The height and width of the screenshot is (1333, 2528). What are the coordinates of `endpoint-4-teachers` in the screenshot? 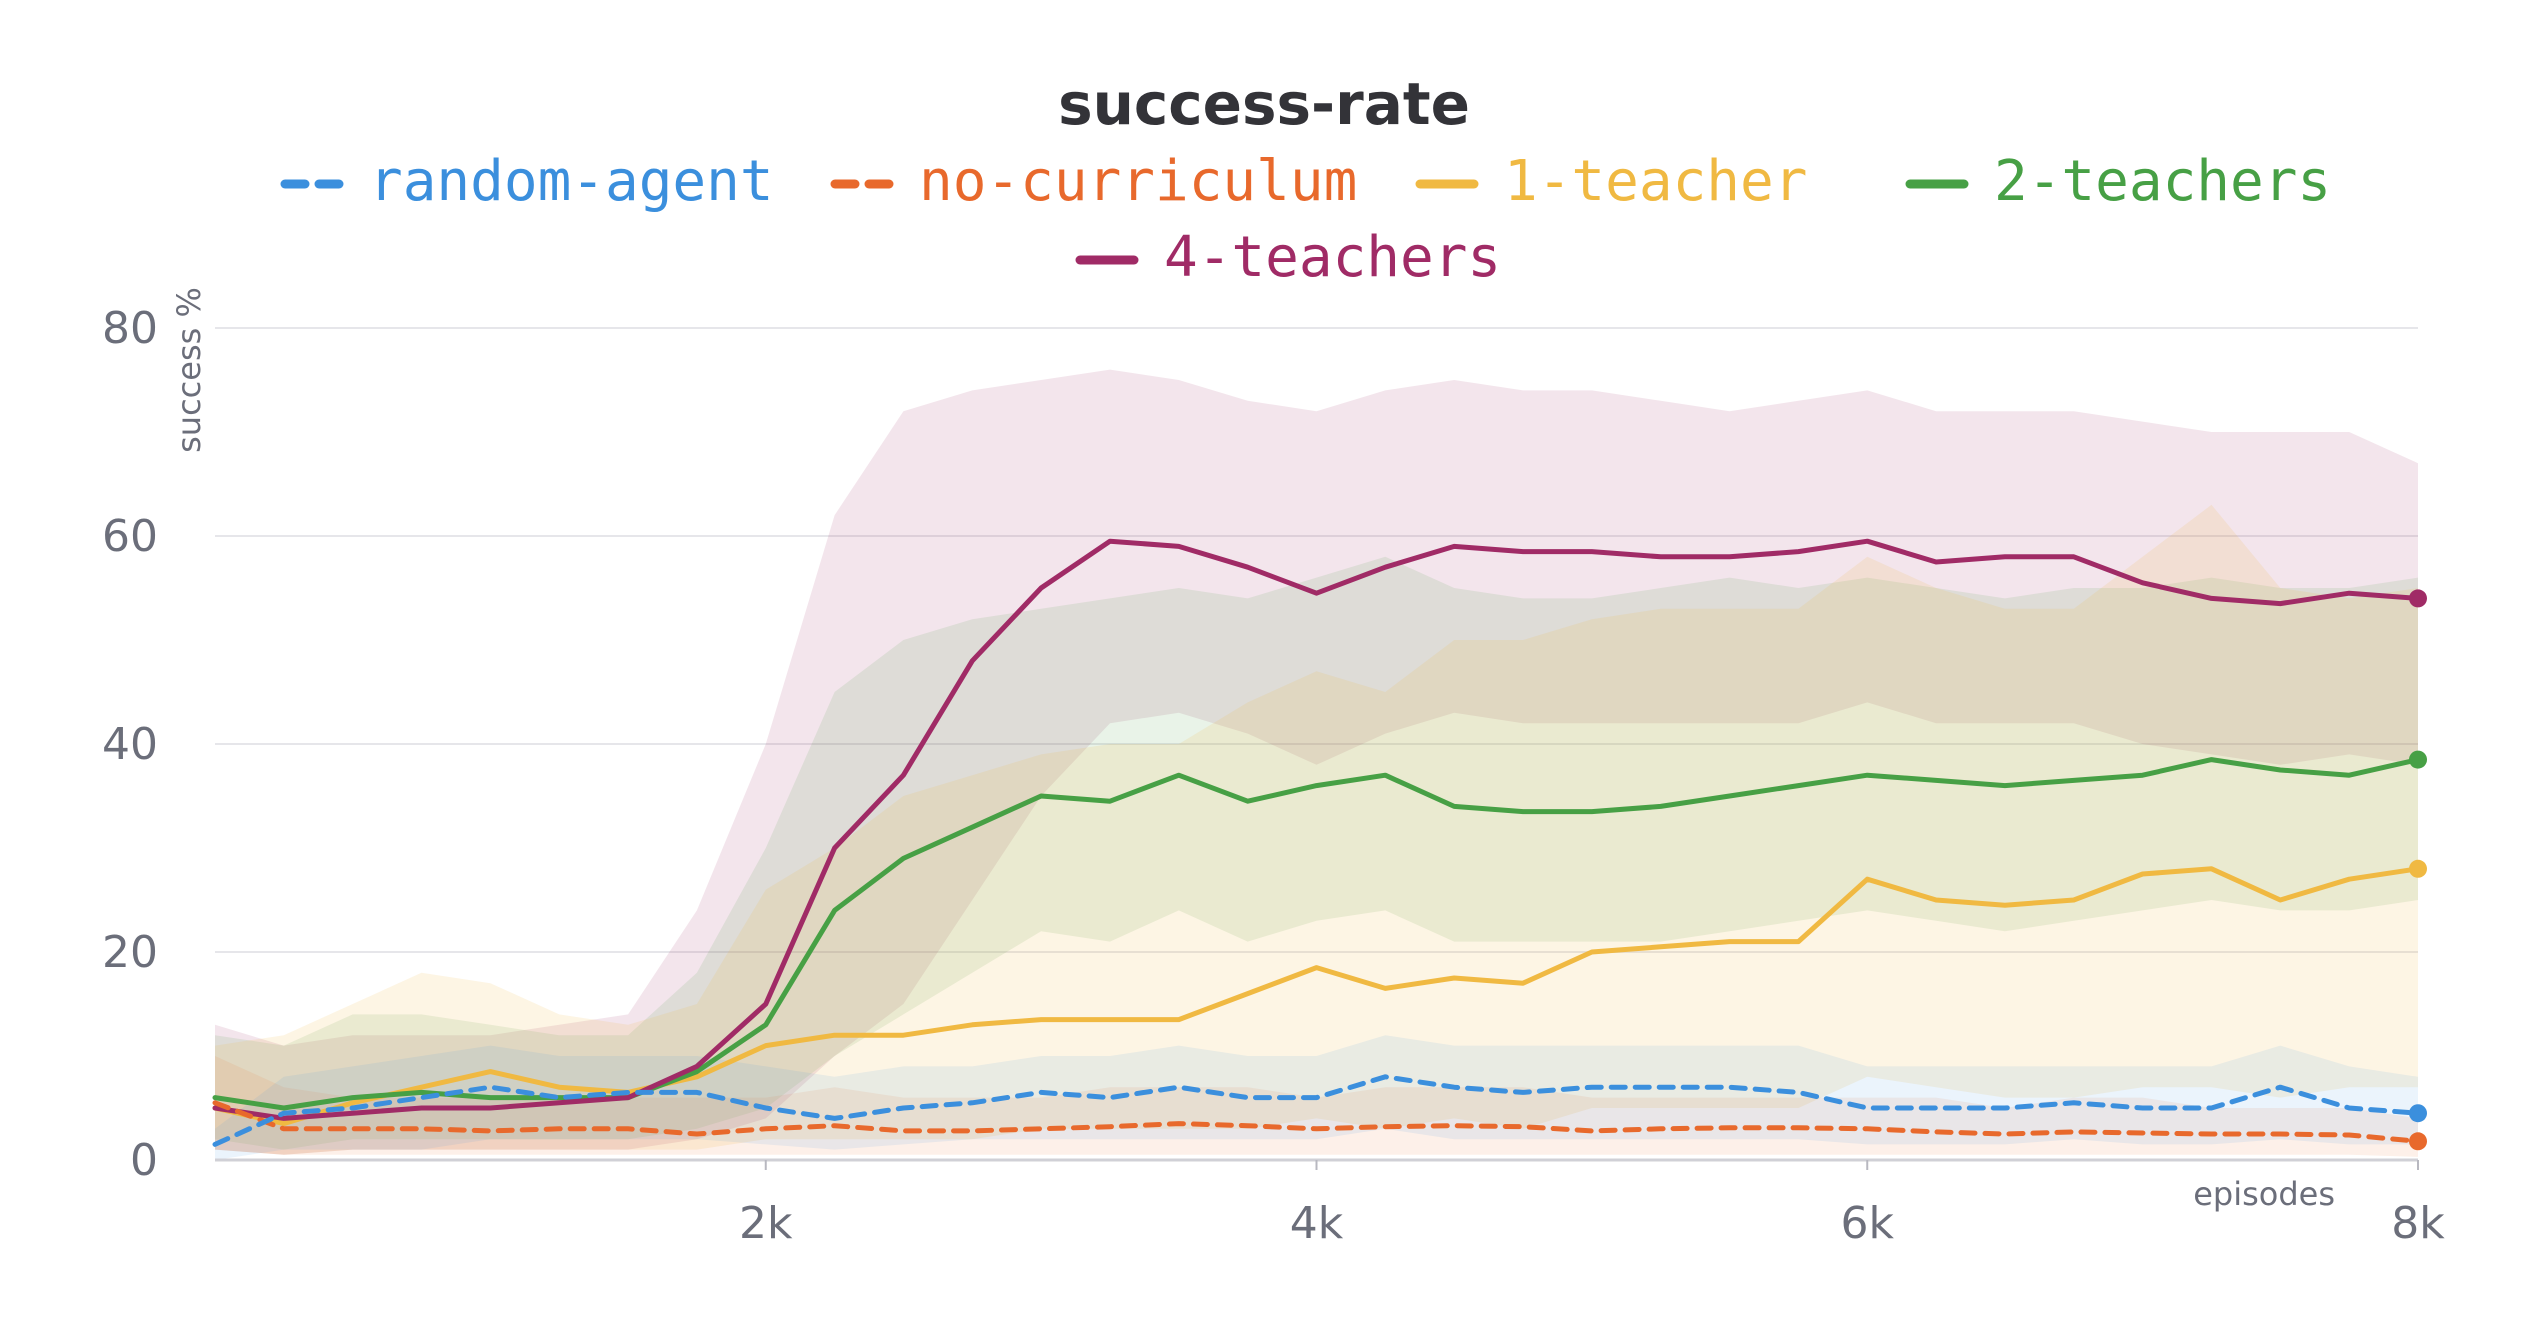 It's located at (2418, 598).